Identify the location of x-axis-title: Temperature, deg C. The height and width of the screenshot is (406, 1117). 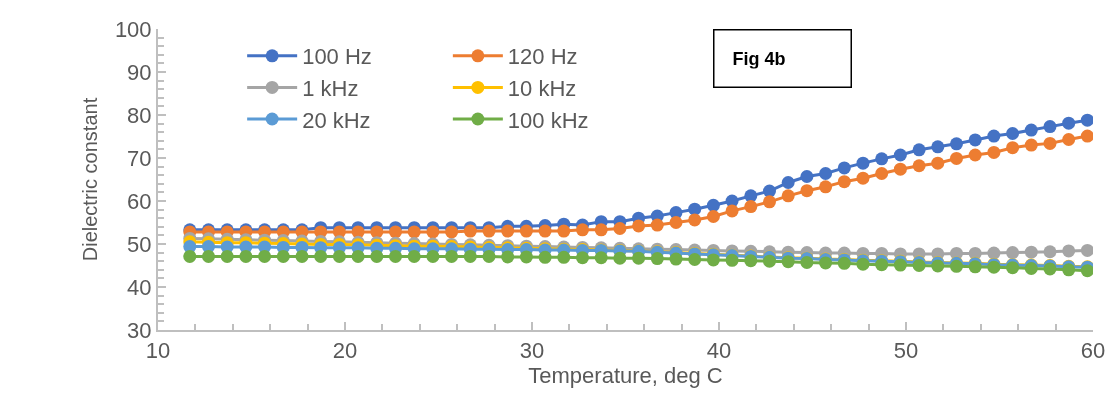
(625, 376).